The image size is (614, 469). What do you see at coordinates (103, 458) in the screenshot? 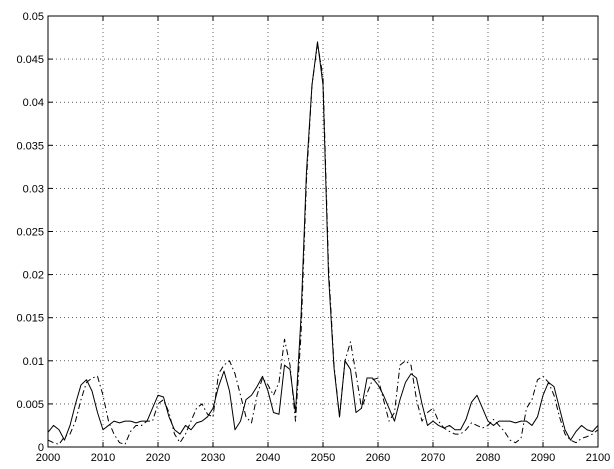
I see `x-tick-label: 2010` at bounding box center [103, 458].